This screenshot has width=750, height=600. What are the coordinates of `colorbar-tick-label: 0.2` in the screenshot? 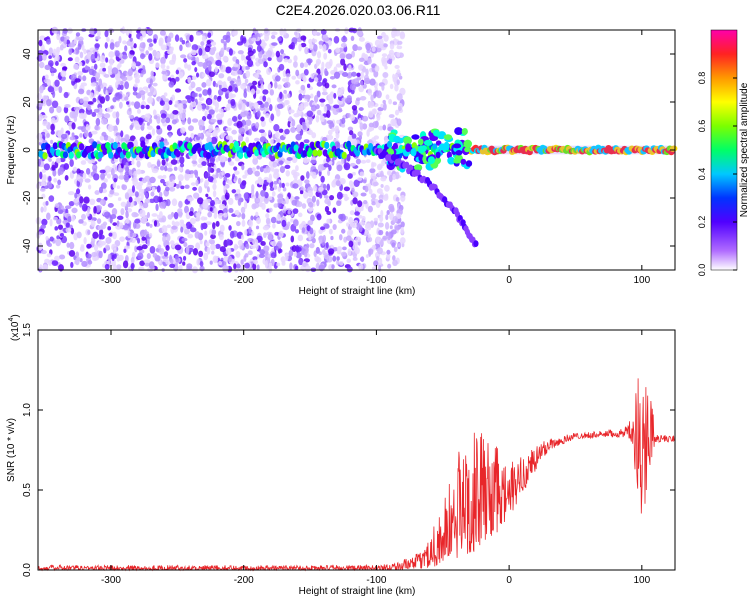 It's located at (702, 222).